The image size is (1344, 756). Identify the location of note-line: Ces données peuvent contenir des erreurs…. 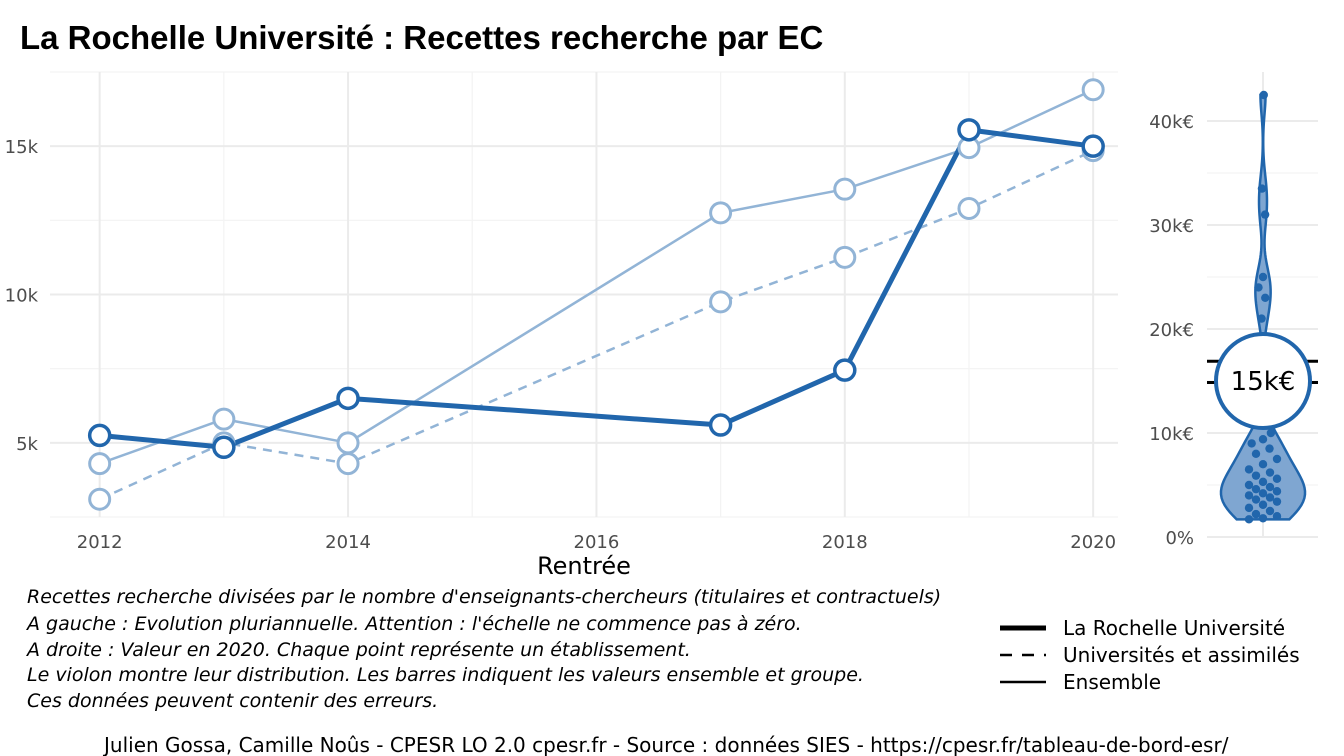
(232, 701).